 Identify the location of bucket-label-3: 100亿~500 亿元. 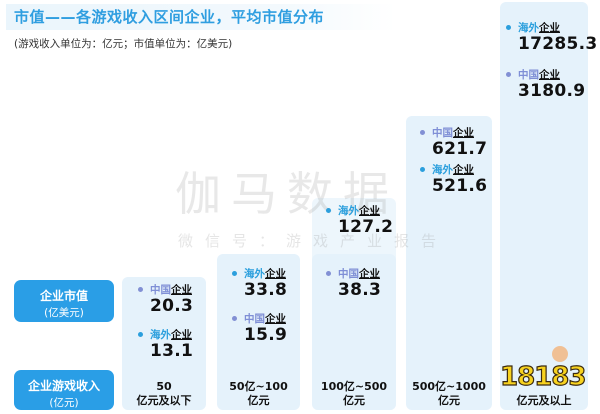
(354, 393).